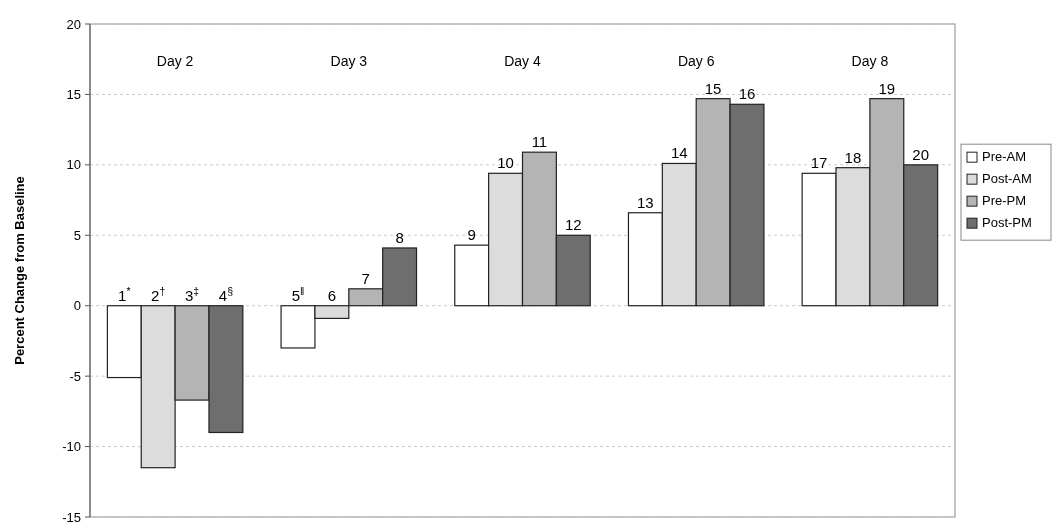 Image resolution: width=1059 pixels, height=526 pixels. What do you see at coordinates (539, 142) in the screenshot?
I see `annotation: 11` at bounding box center [539, 142].